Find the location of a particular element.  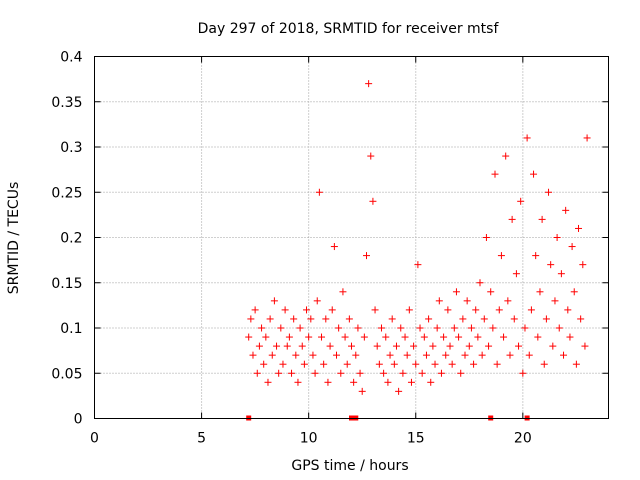

x-tick-label: 0 is located at coordinates (94, 439).